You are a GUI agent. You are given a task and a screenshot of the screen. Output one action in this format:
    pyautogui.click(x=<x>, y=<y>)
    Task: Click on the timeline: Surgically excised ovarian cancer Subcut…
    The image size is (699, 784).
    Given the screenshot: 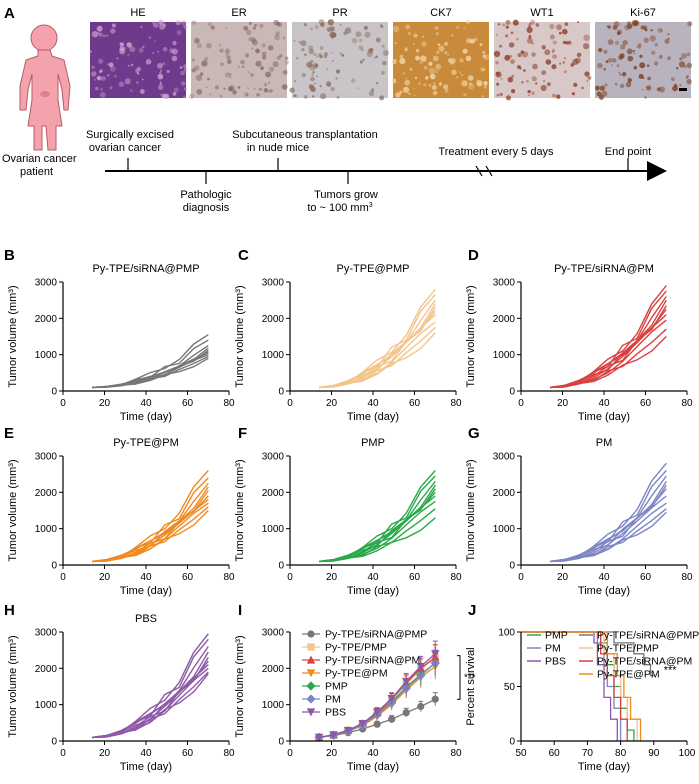 What is the action you would take?
    pyautogui.click(x=376, y=171)
    